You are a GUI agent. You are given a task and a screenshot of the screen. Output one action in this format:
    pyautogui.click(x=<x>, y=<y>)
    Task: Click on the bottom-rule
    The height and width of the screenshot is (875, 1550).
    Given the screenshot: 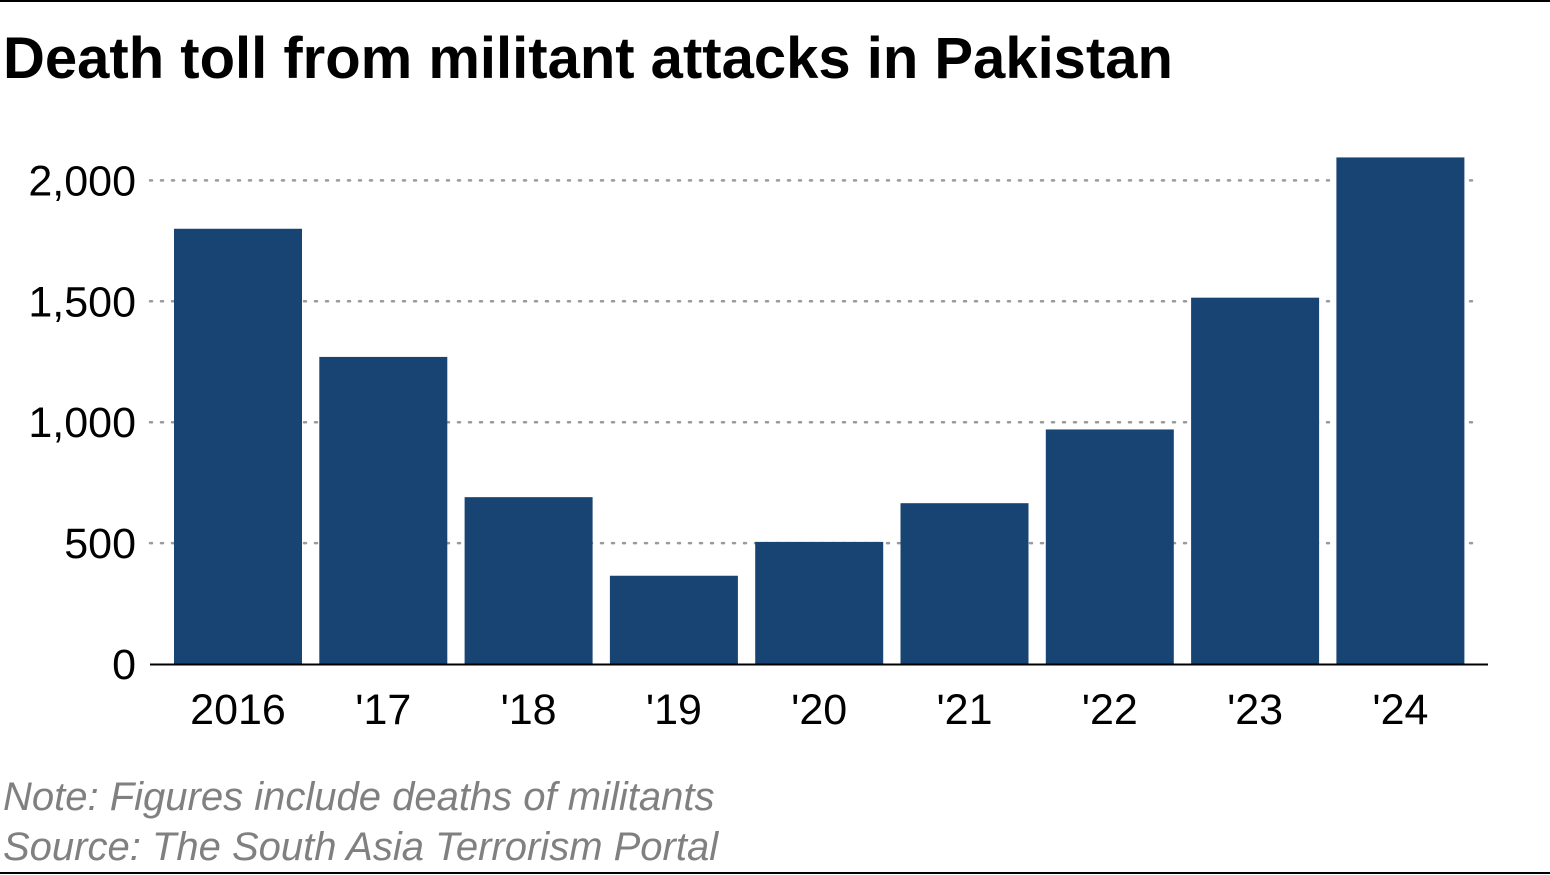 What is the action you would take?
    pyautogui.click(x=775, y=873)
    